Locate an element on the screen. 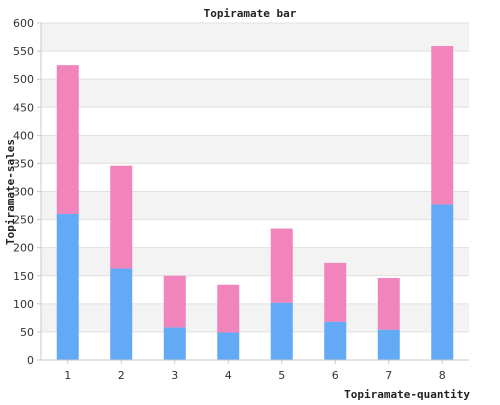  x-tick-label: 8 is located at coordinates (442, 375).